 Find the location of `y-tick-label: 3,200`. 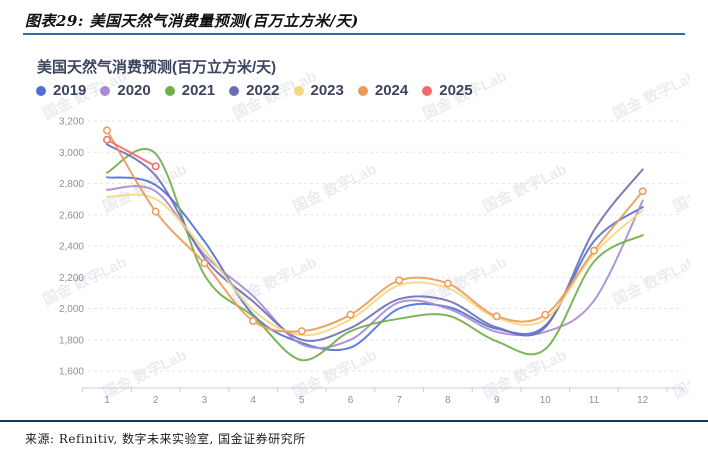

y-tick-label: 3,200 is located at coordinates (71, 122).